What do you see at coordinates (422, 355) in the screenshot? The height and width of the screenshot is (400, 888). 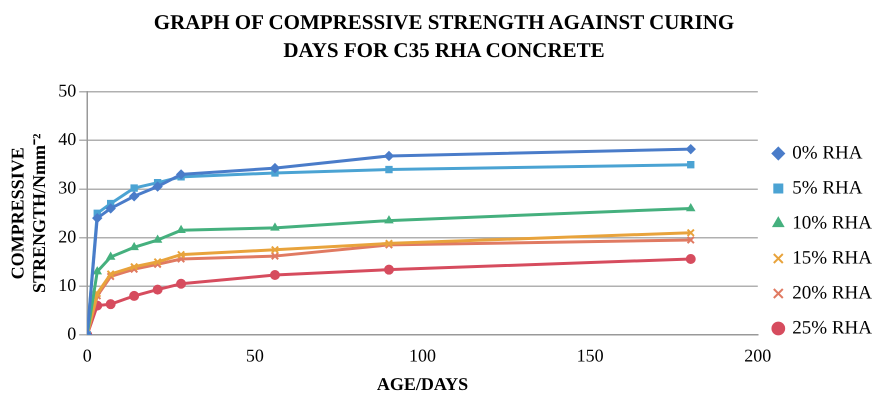 I see `x-tick-label: 100` at bounding box center [422, 355].